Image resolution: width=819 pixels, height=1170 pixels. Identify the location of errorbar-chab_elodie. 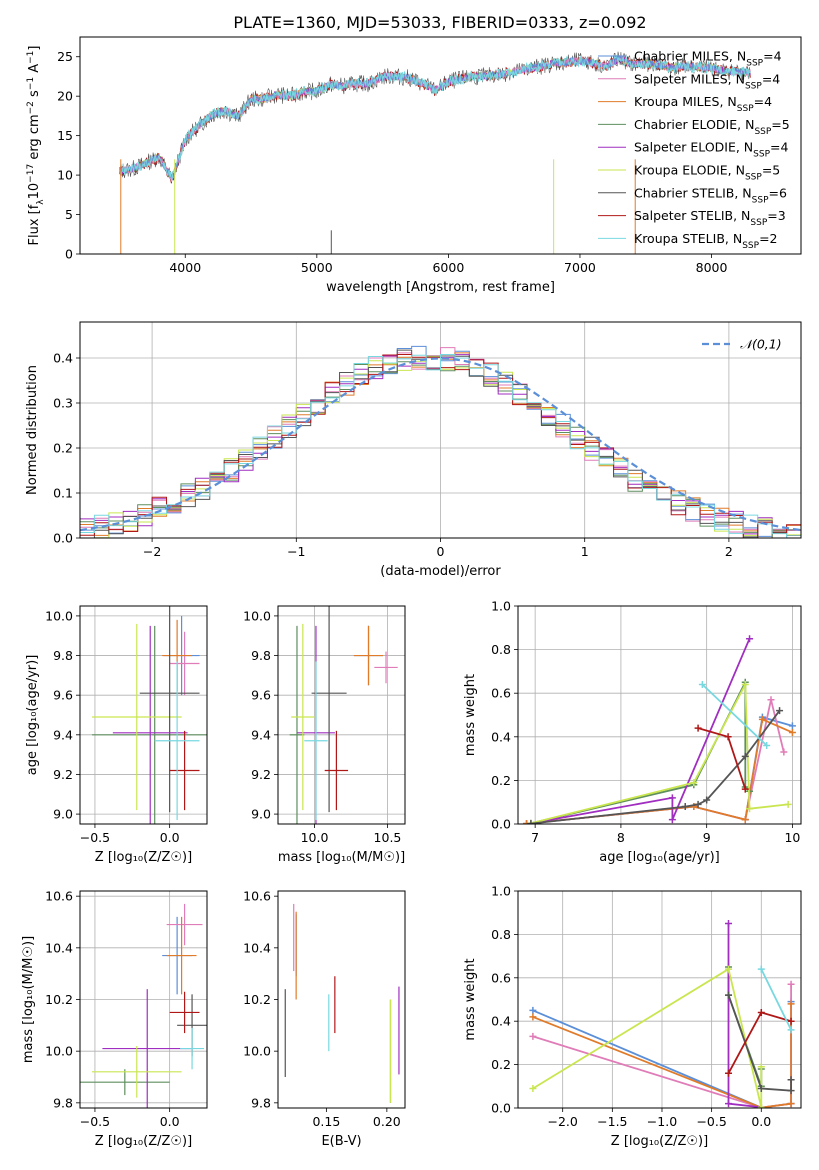
(125, 1082).